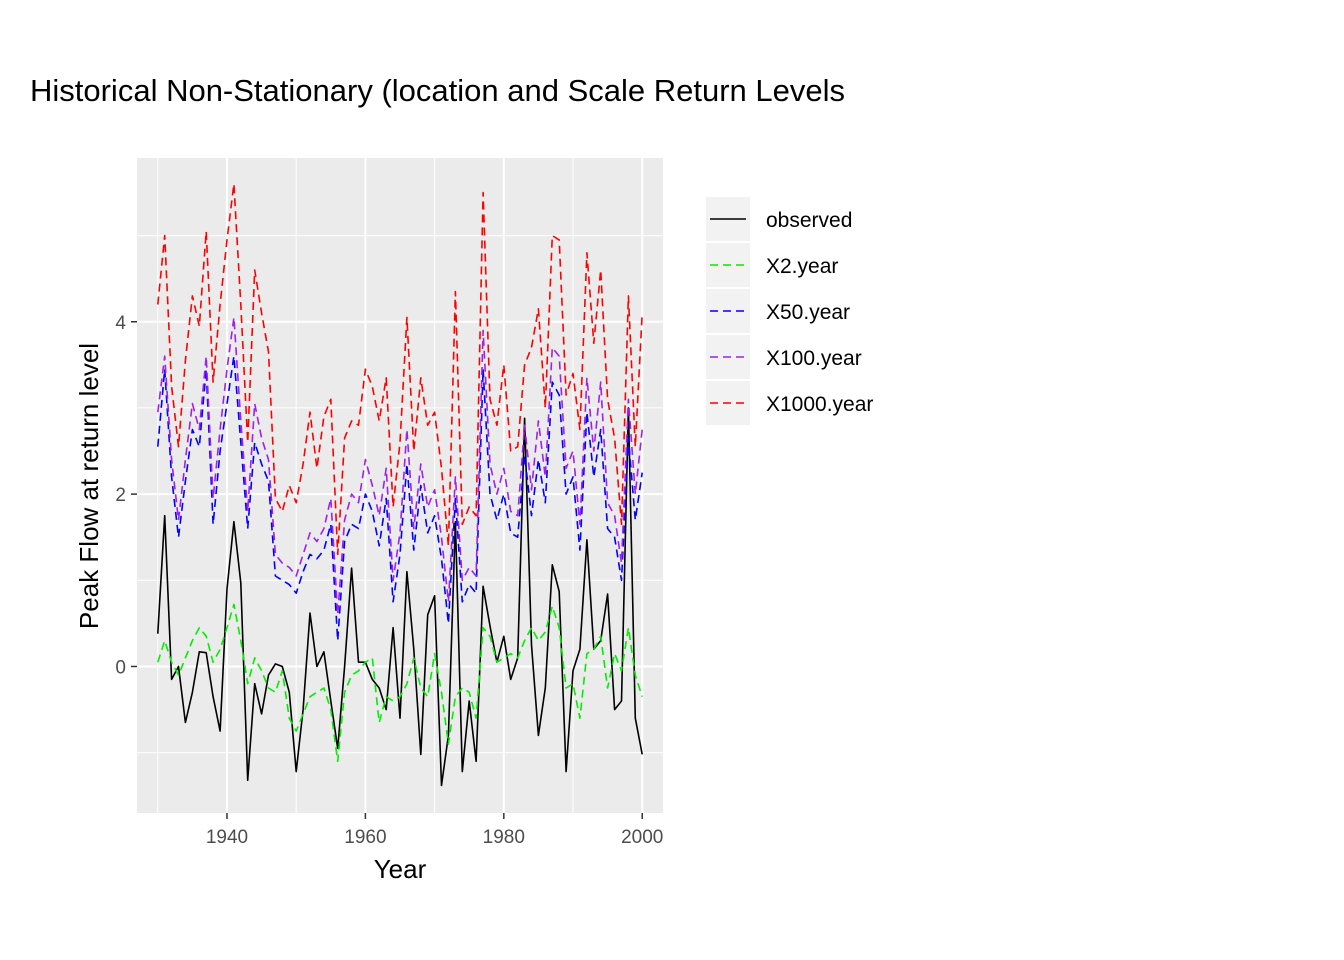 Image resolution: width=1344 pixels, height=960 pixels. Describe the element at coordinates (227, 837) in the screenshot. I see `x-tick-label-0: 1940` at that location.